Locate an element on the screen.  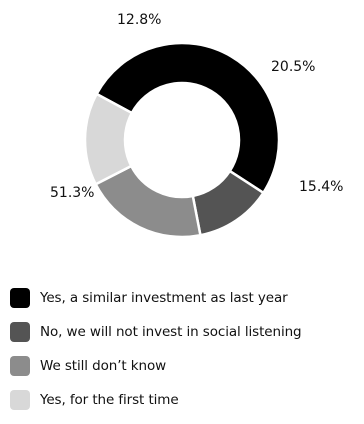
legend-label: Yes, a similar investment as last year is located at coordinates (164, 298).